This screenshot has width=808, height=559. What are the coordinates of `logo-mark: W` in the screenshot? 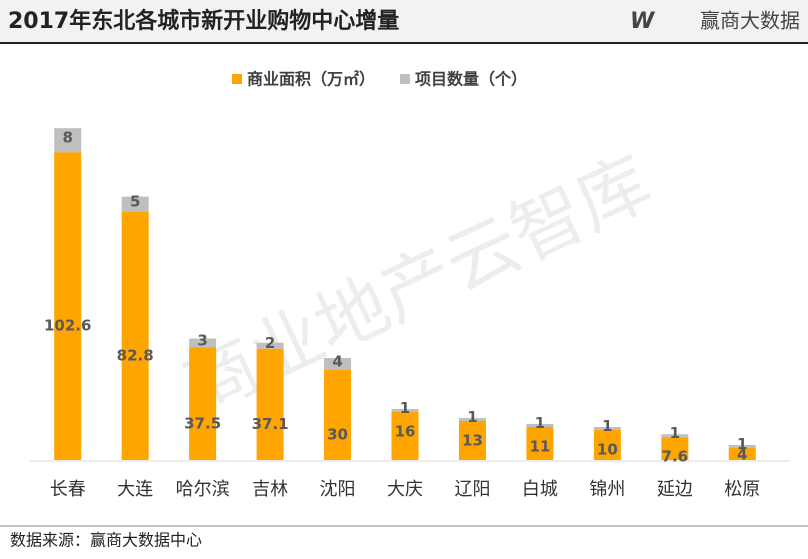 It's located at (643, 21).